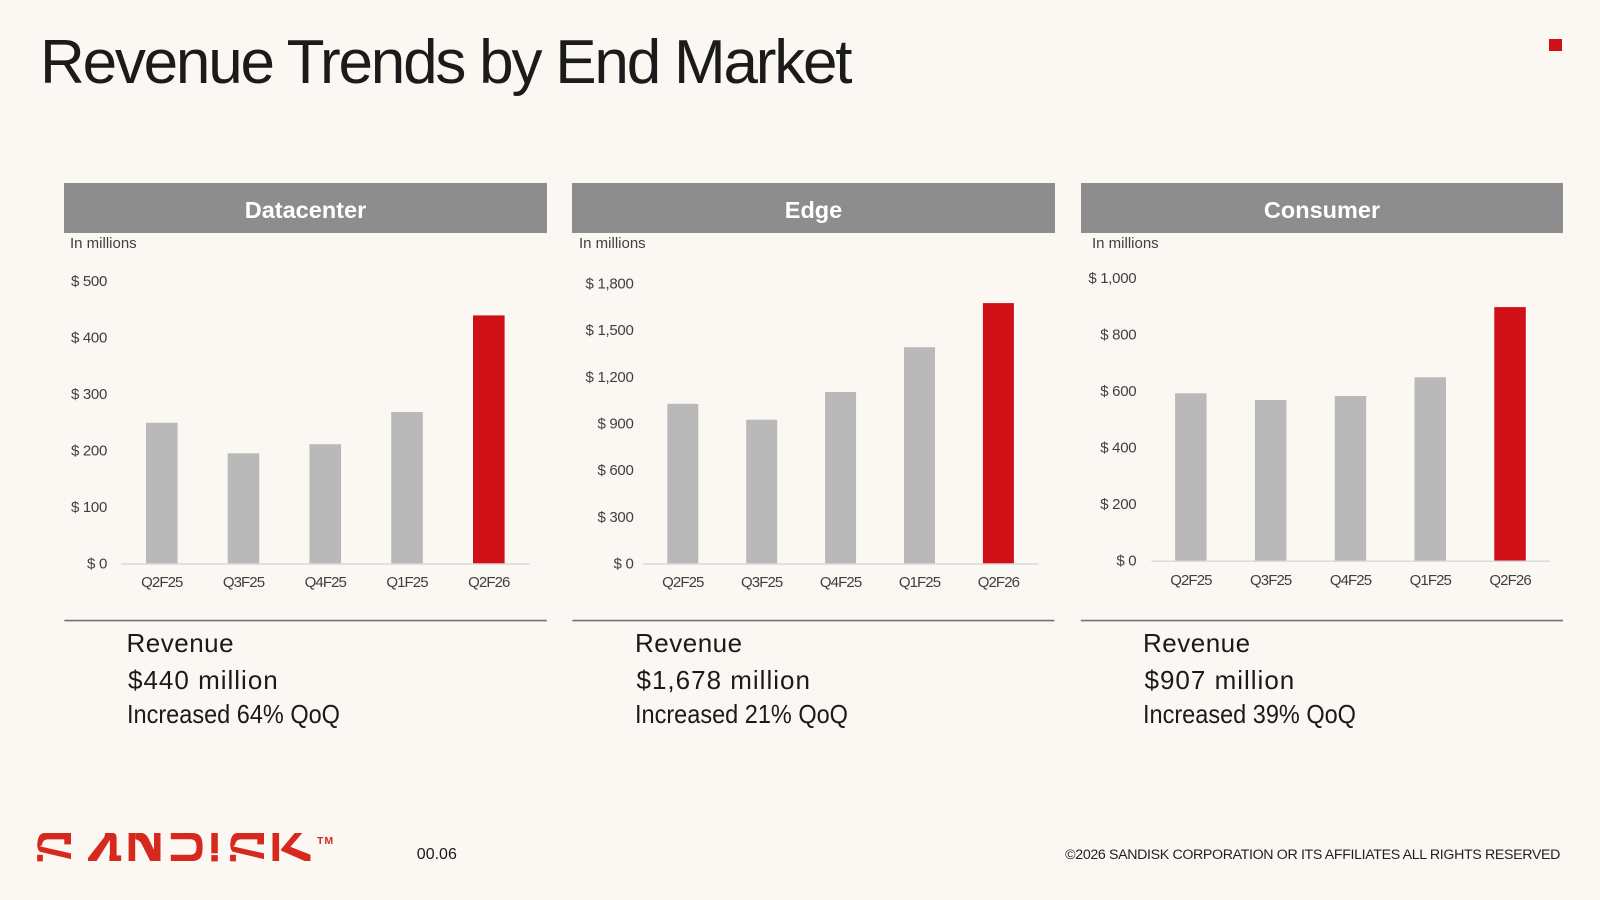 Image resolution: width=1600 pixels, height=900 pixels. I want to click on svg-text: $ 900, so click(615, 424).